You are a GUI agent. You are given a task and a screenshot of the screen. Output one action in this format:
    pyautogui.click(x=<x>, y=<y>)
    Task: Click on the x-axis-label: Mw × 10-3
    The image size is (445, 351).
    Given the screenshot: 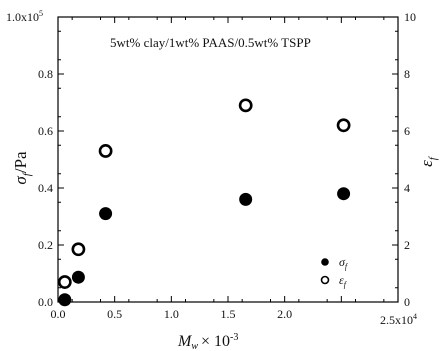 What is the action you would take?
    pyautogui.click(x=207, y=341)
    